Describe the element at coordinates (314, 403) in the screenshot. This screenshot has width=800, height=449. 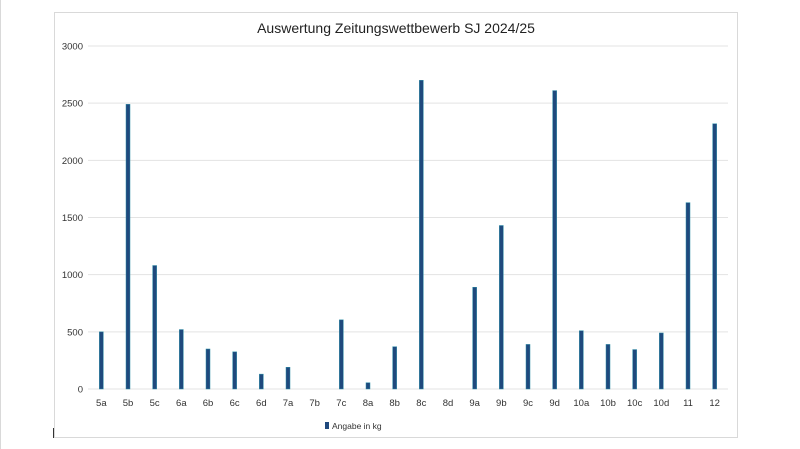
I see `x-tick-label: 7b` at that location.